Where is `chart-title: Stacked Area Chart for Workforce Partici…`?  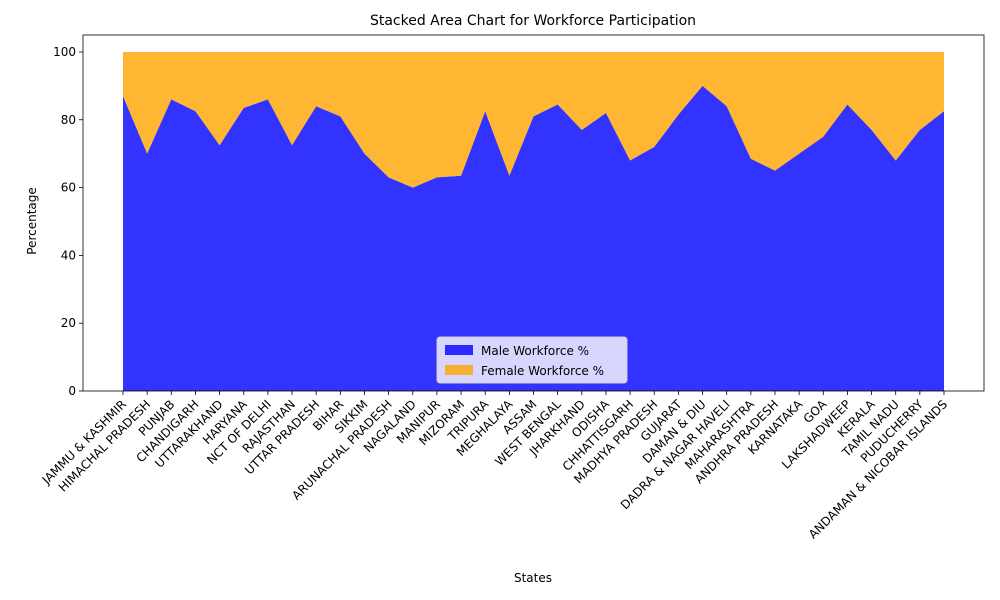 chart-title: Stacked Area Chart for Workforce Partici… is located at coordinates (533, 21).